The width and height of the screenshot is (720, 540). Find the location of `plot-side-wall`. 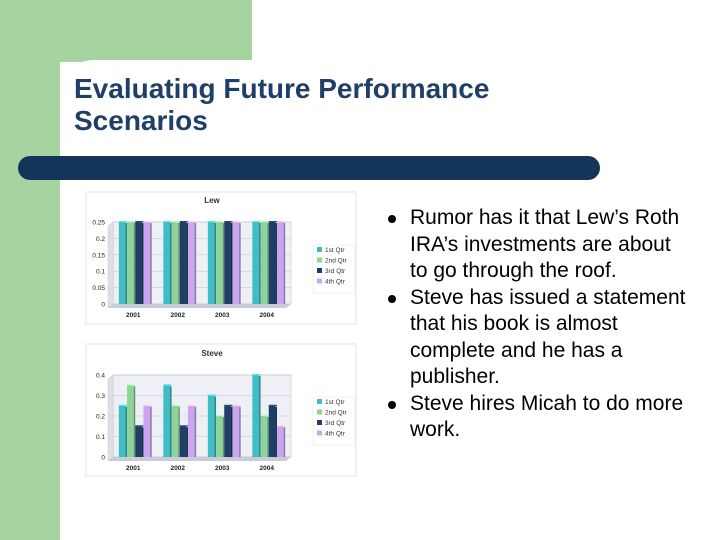

plot-side-wall is located at coordinates (110, 418).